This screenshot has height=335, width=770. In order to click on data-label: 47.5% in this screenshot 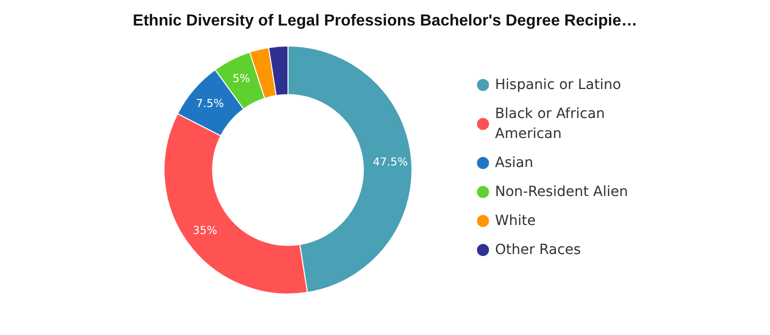, I will do `click(390, 161)`.